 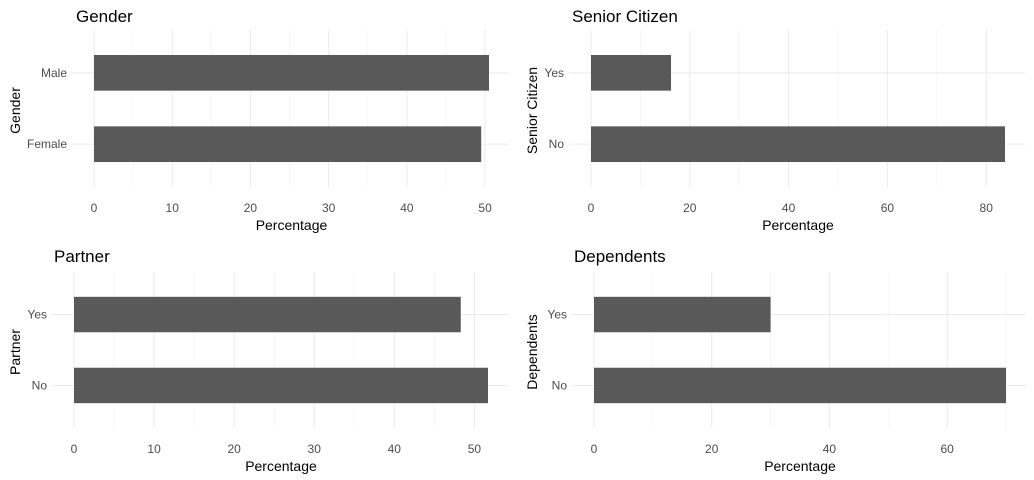 I want to click on y-axis-title: Gender, so click(x=15, y=110).